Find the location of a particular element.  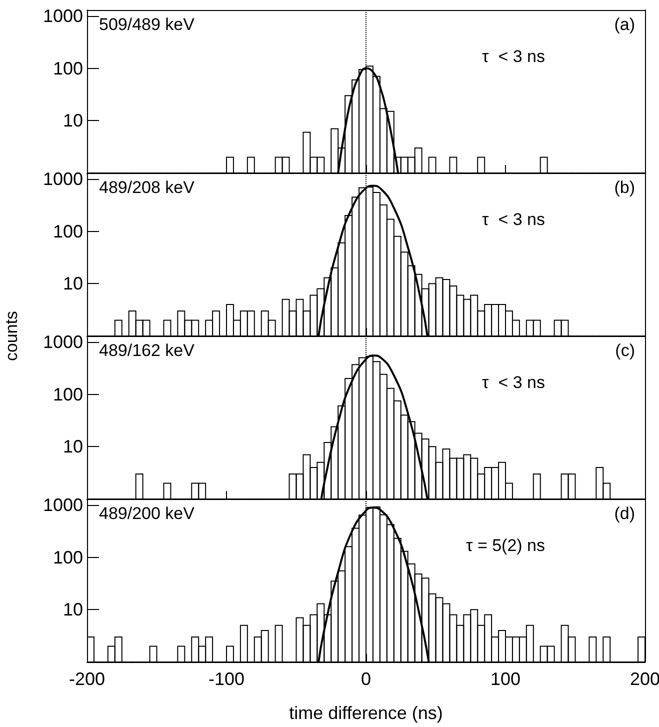

annotation: (b) is located at coordinates (625, 187).